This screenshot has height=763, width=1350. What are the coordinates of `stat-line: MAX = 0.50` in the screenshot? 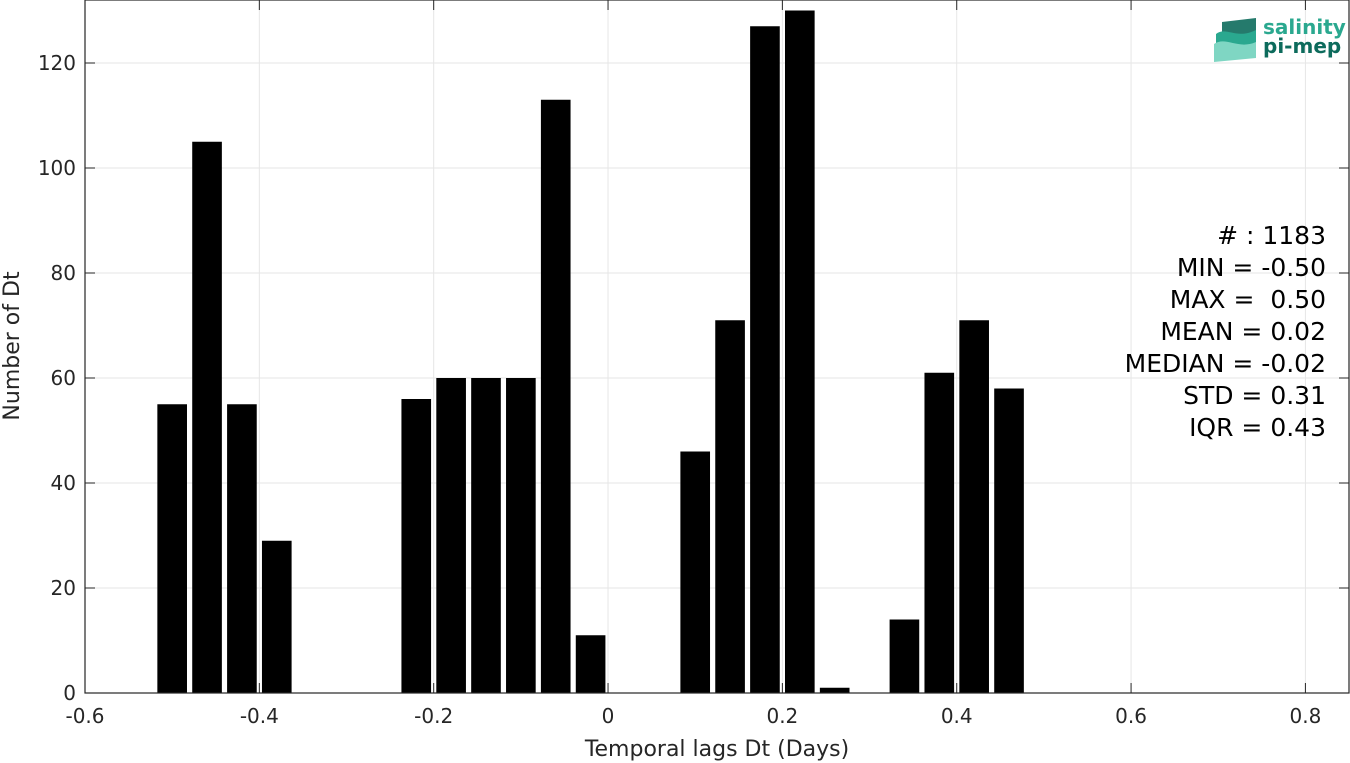 It's located at (1248, 299).